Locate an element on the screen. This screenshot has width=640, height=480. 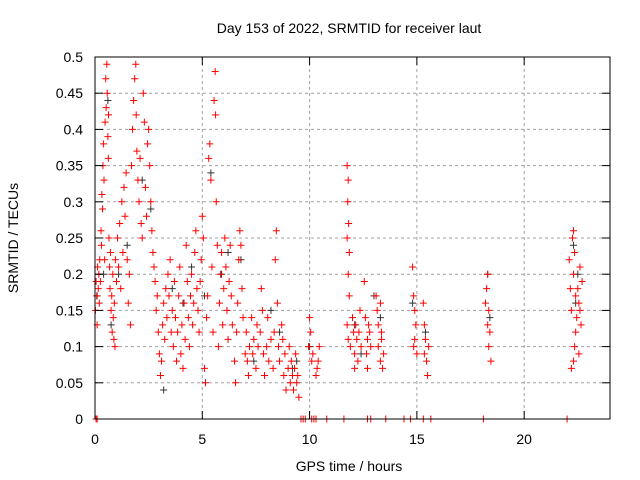
y-tick-label: 0.2 is located at coordinates (74, 274).